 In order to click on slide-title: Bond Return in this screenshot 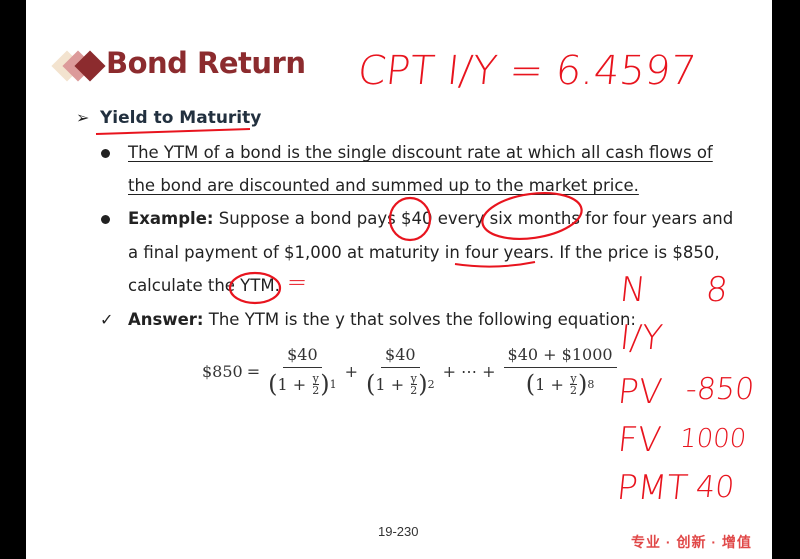, I will do `click(206, 63)`.